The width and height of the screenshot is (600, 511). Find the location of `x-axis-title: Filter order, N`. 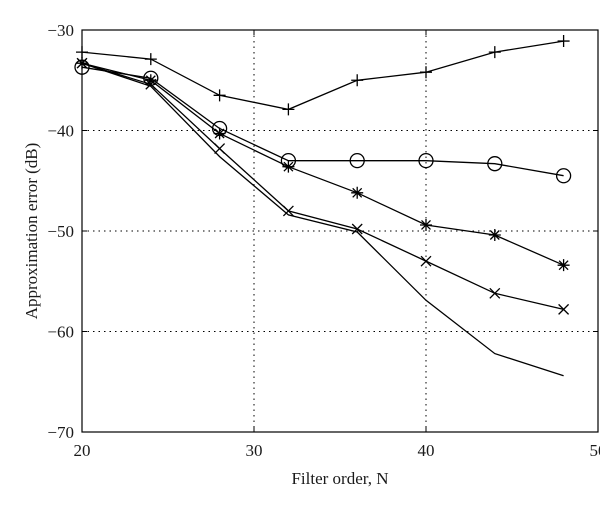

x-axis-title: Filter order, N is located at coordinates (339, 478).